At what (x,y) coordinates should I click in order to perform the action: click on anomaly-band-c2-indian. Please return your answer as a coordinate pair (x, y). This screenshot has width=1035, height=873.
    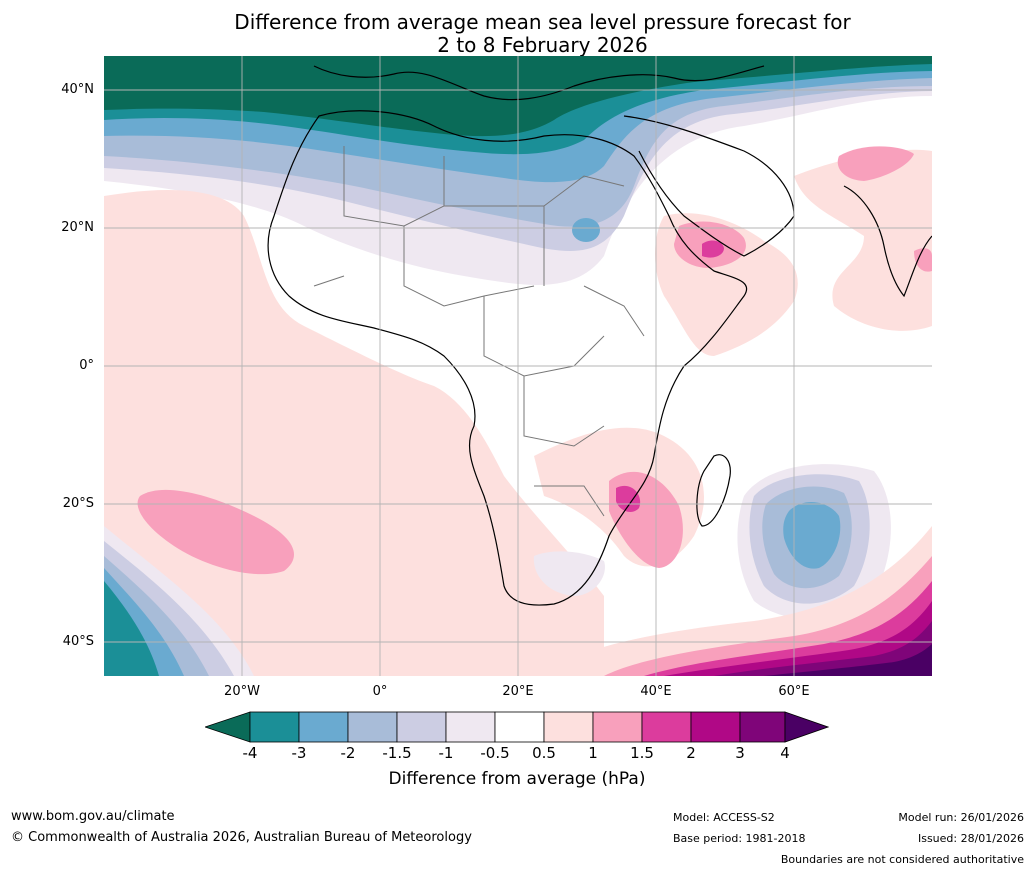
    Looking at the image, I should click on (812, 535).